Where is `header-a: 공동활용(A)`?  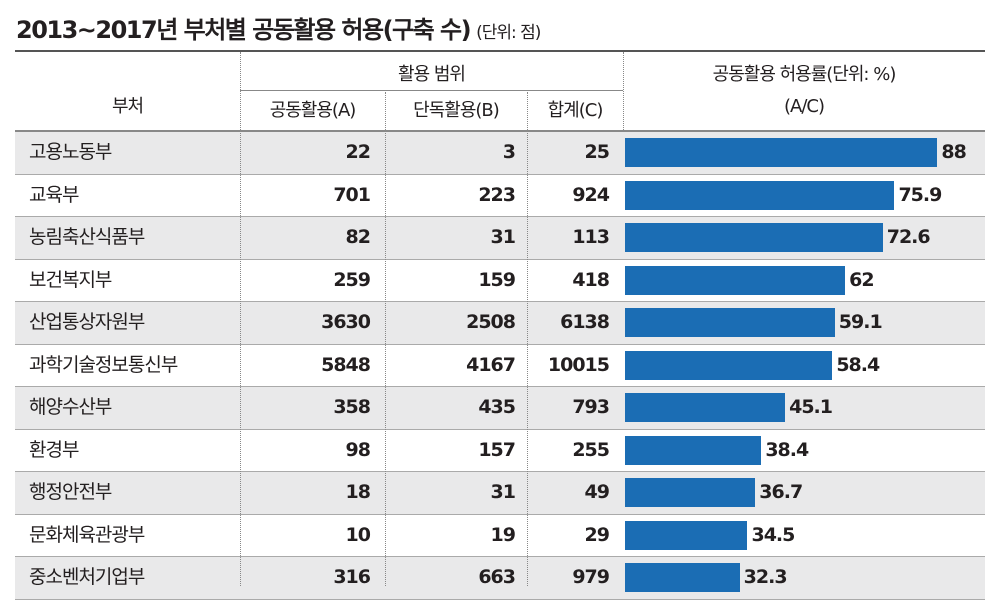
header-a: 공동활용(A) is located at coordinates (313, 110).